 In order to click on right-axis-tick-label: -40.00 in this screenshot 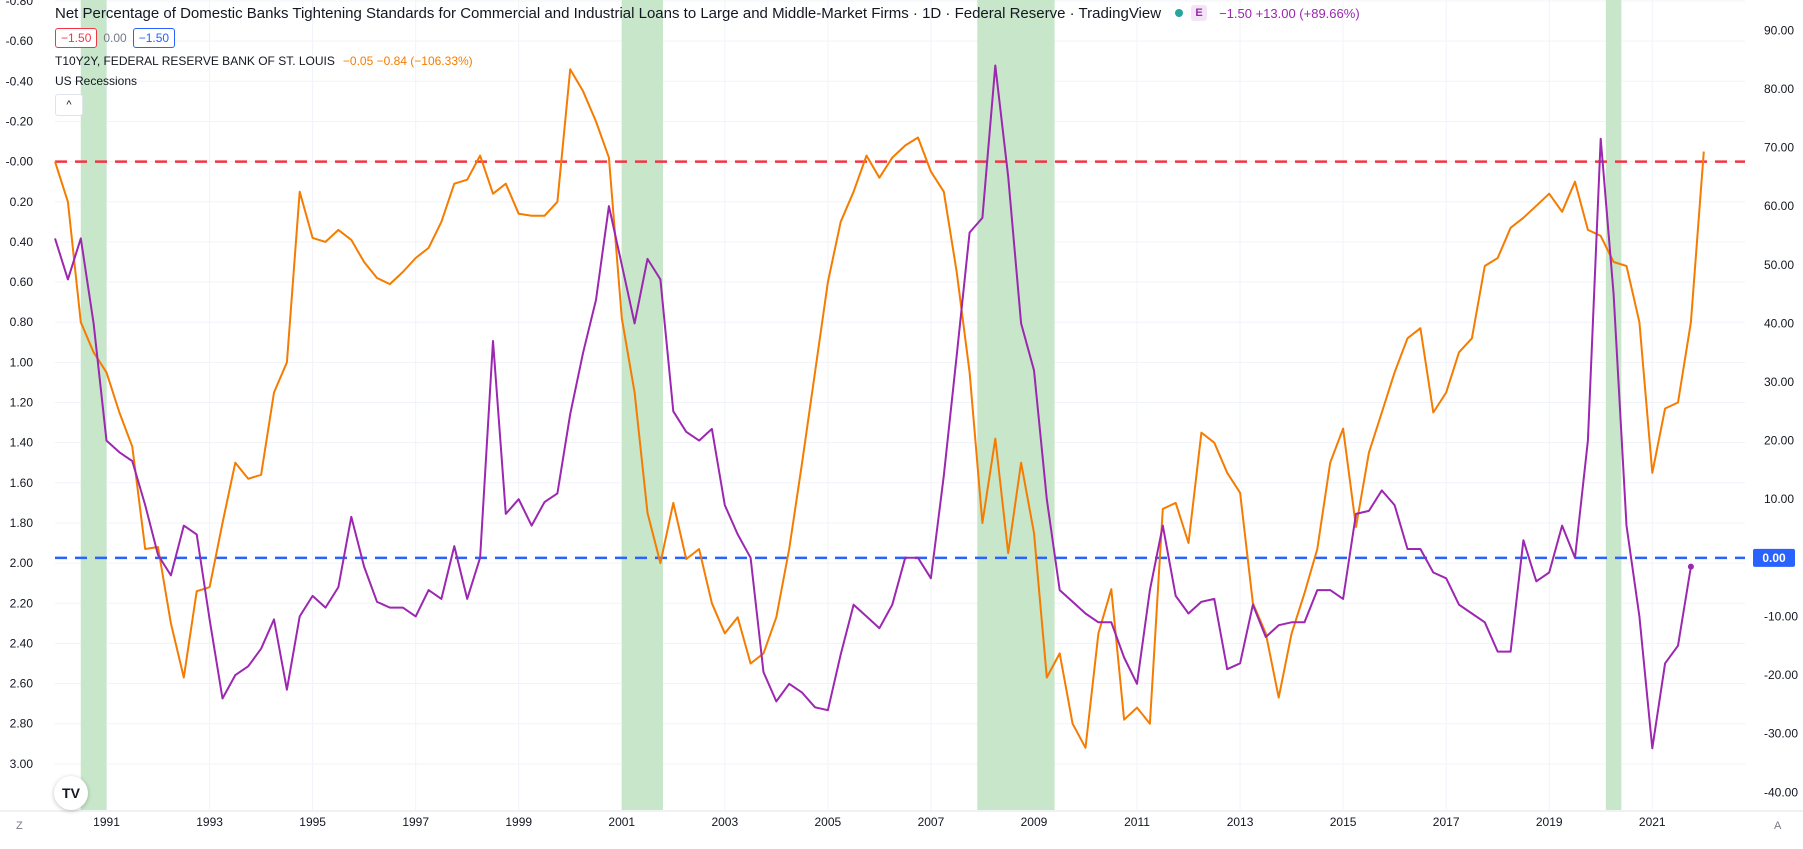, I will do `click(1781, 792)`.